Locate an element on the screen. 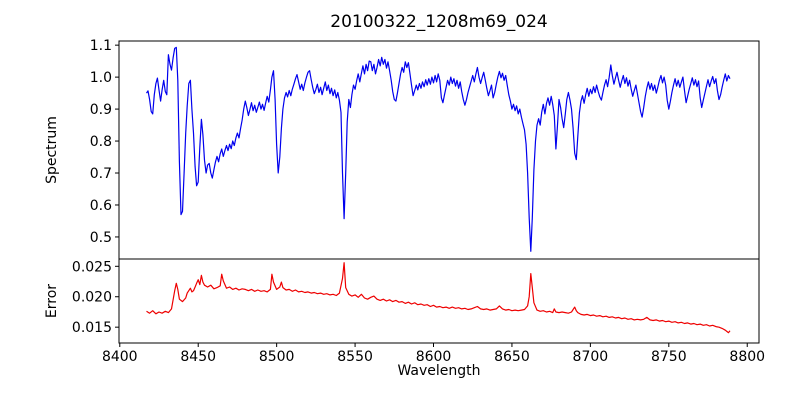  y-tick-label: 1.0 is located at coordinates (101, 78).